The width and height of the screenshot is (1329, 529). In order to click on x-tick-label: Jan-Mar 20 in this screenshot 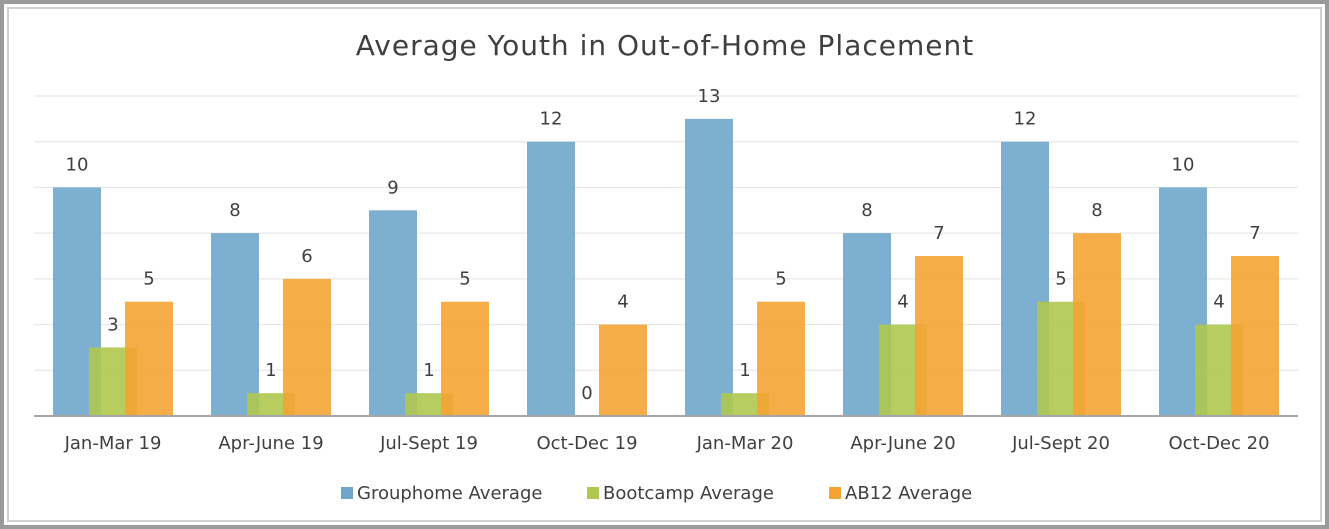, I will do `click(745, 443)`.